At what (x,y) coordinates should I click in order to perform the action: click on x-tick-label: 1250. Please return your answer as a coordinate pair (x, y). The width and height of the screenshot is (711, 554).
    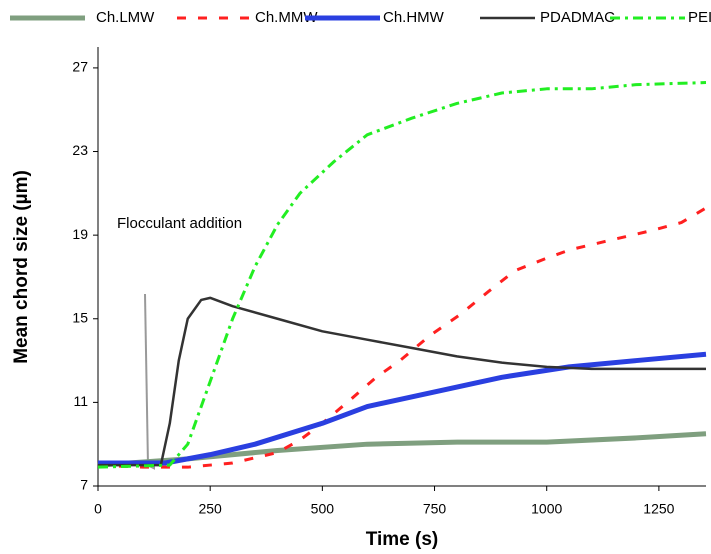
    Looking at the image, I should click on (658, 509).